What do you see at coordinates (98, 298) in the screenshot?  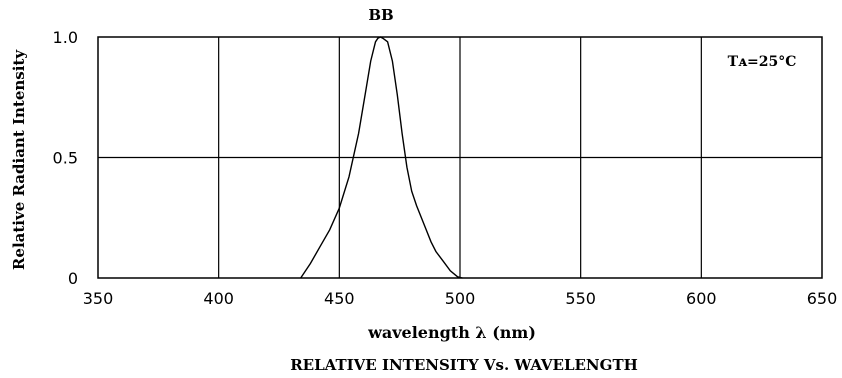 I see `x-tick-label: 350` at bounding box center [98, 298].